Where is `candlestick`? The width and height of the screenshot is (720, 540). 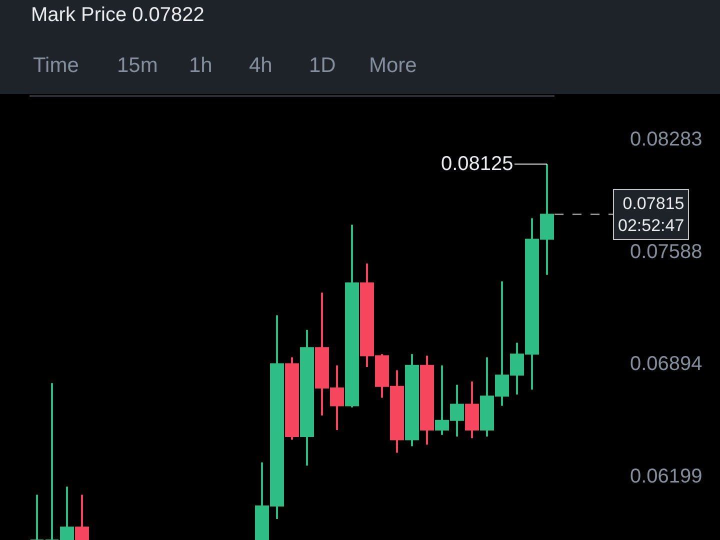 candlestick is located at coordinates (37, 517).